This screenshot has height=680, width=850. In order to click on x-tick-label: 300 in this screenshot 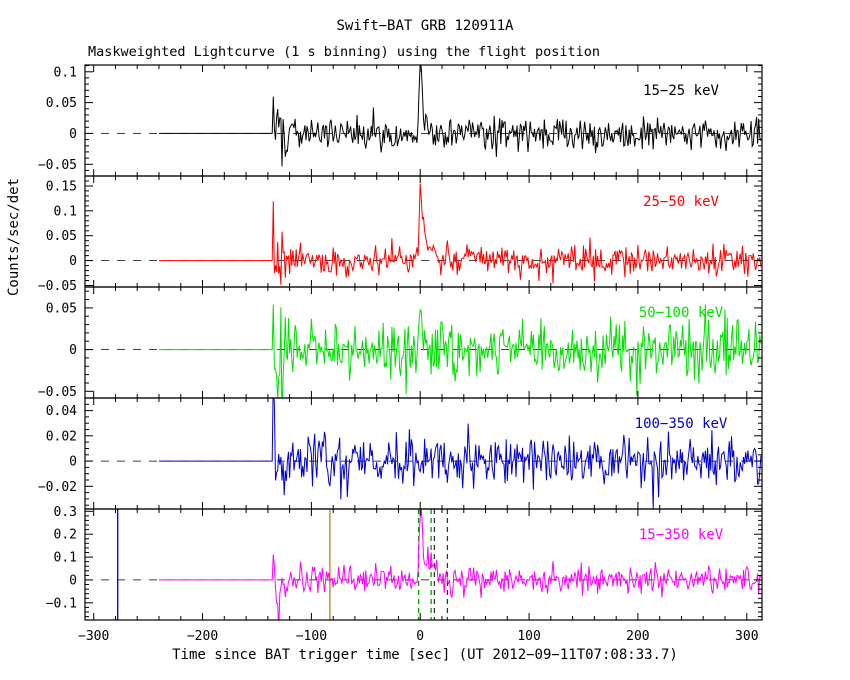, I will do `click(746, 636)`.